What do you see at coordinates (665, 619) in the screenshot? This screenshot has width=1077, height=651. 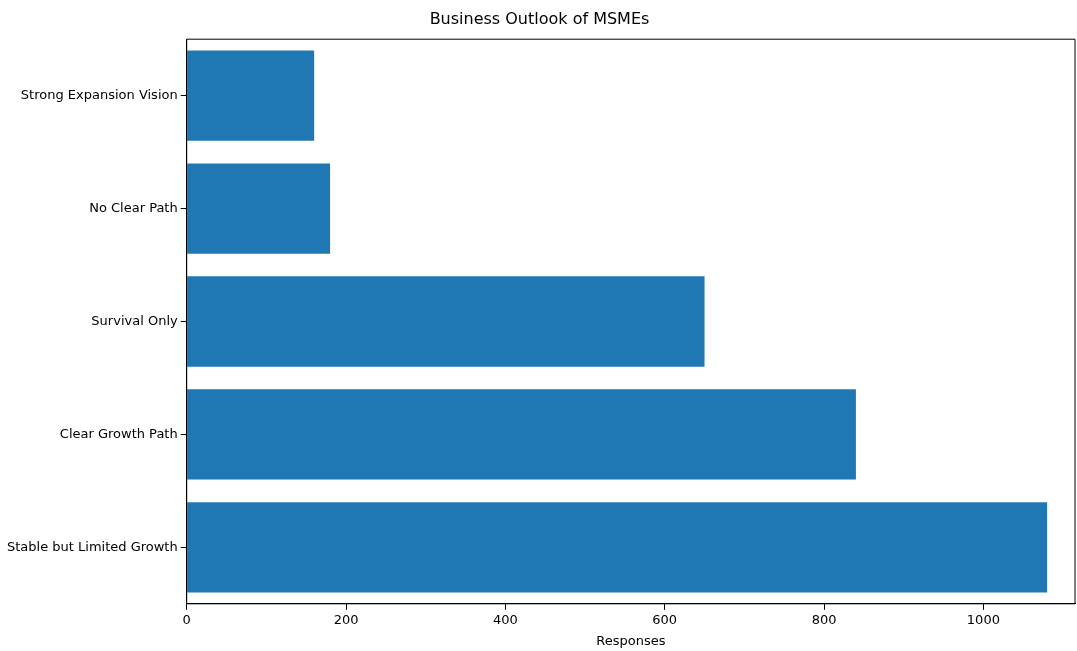 I see `x-tick-label: 600` at bounding box center [665, 619].